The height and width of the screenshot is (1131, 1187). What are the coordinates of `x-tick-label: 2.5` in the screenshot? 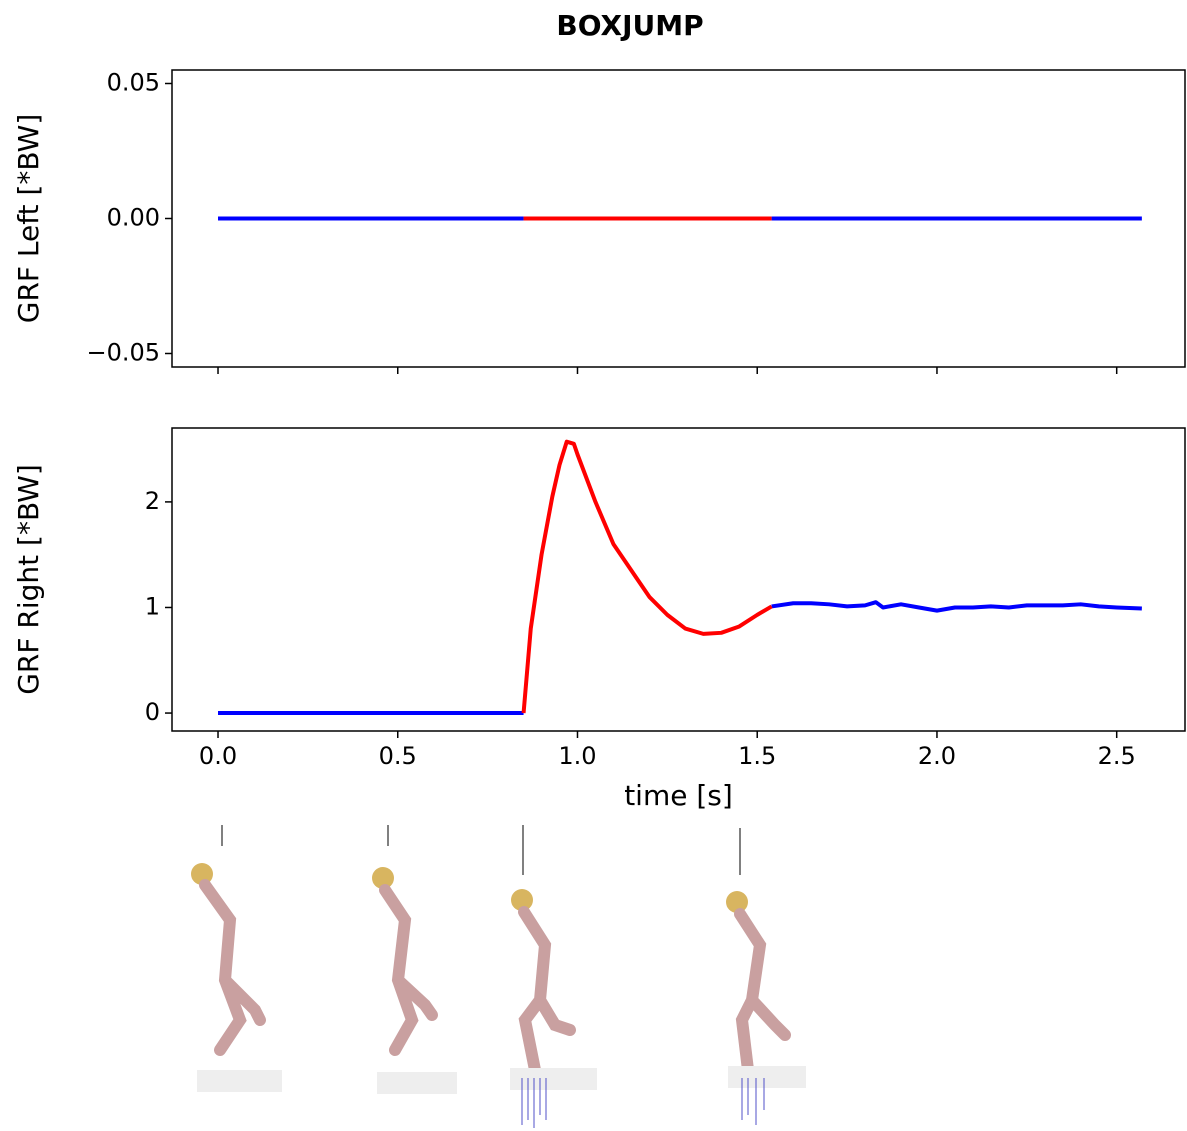 It's located at (1117, 756).